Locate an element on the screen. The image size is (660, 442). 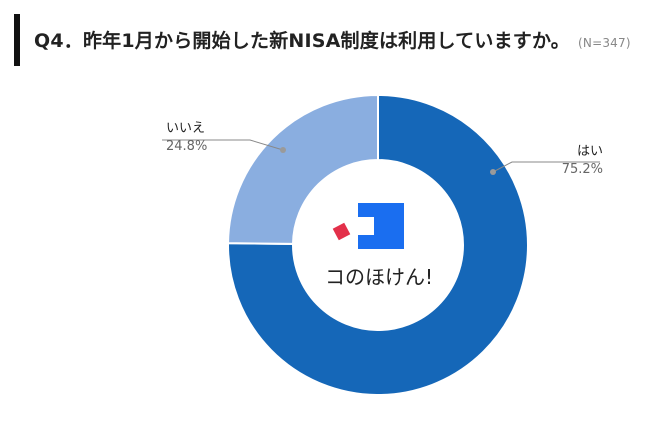
chart-title: Q4．昨年1月から開始した新NISA制度は利用していますか。 (N=347) is located at coordinates (332, 39).